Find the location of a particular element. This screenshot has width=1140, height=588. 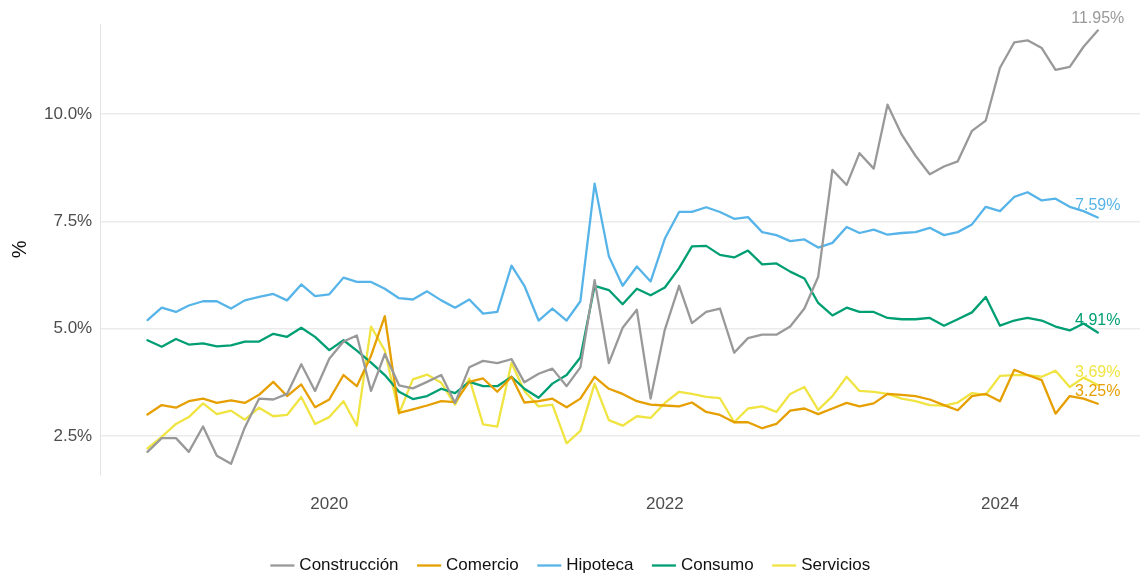

annotation: 3.25% is located at coordinates (1098, 391).